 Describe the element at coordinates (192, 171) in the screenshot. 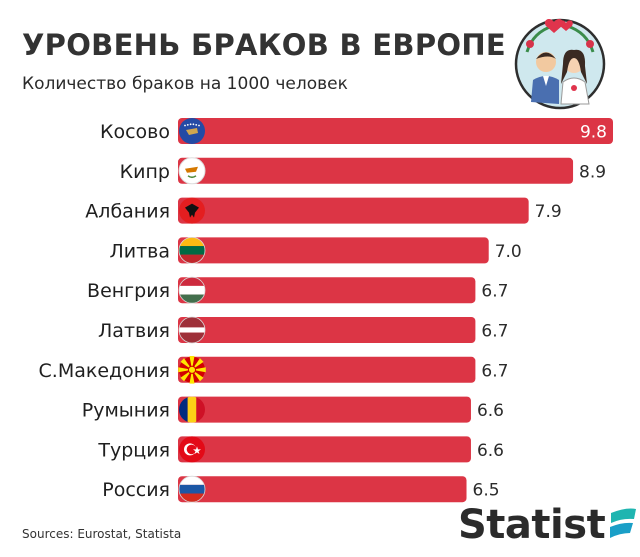

I see `cyprus-flag-icon` at that location.